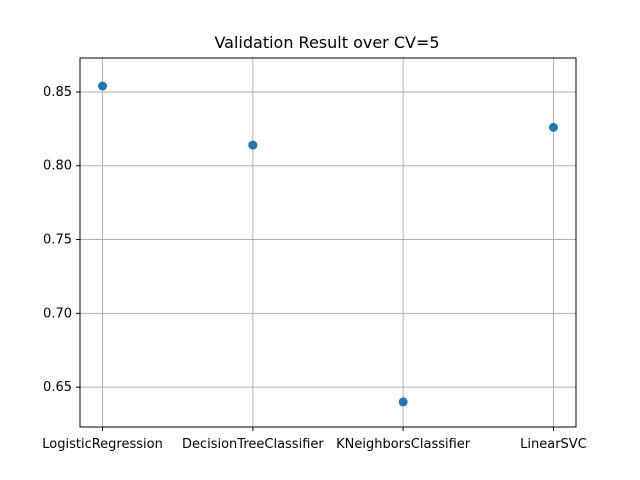 The height and width of the screenshot is (480, 640). I want to click on x-tick-label: KNeighborsClassifier, so click(403, 444).